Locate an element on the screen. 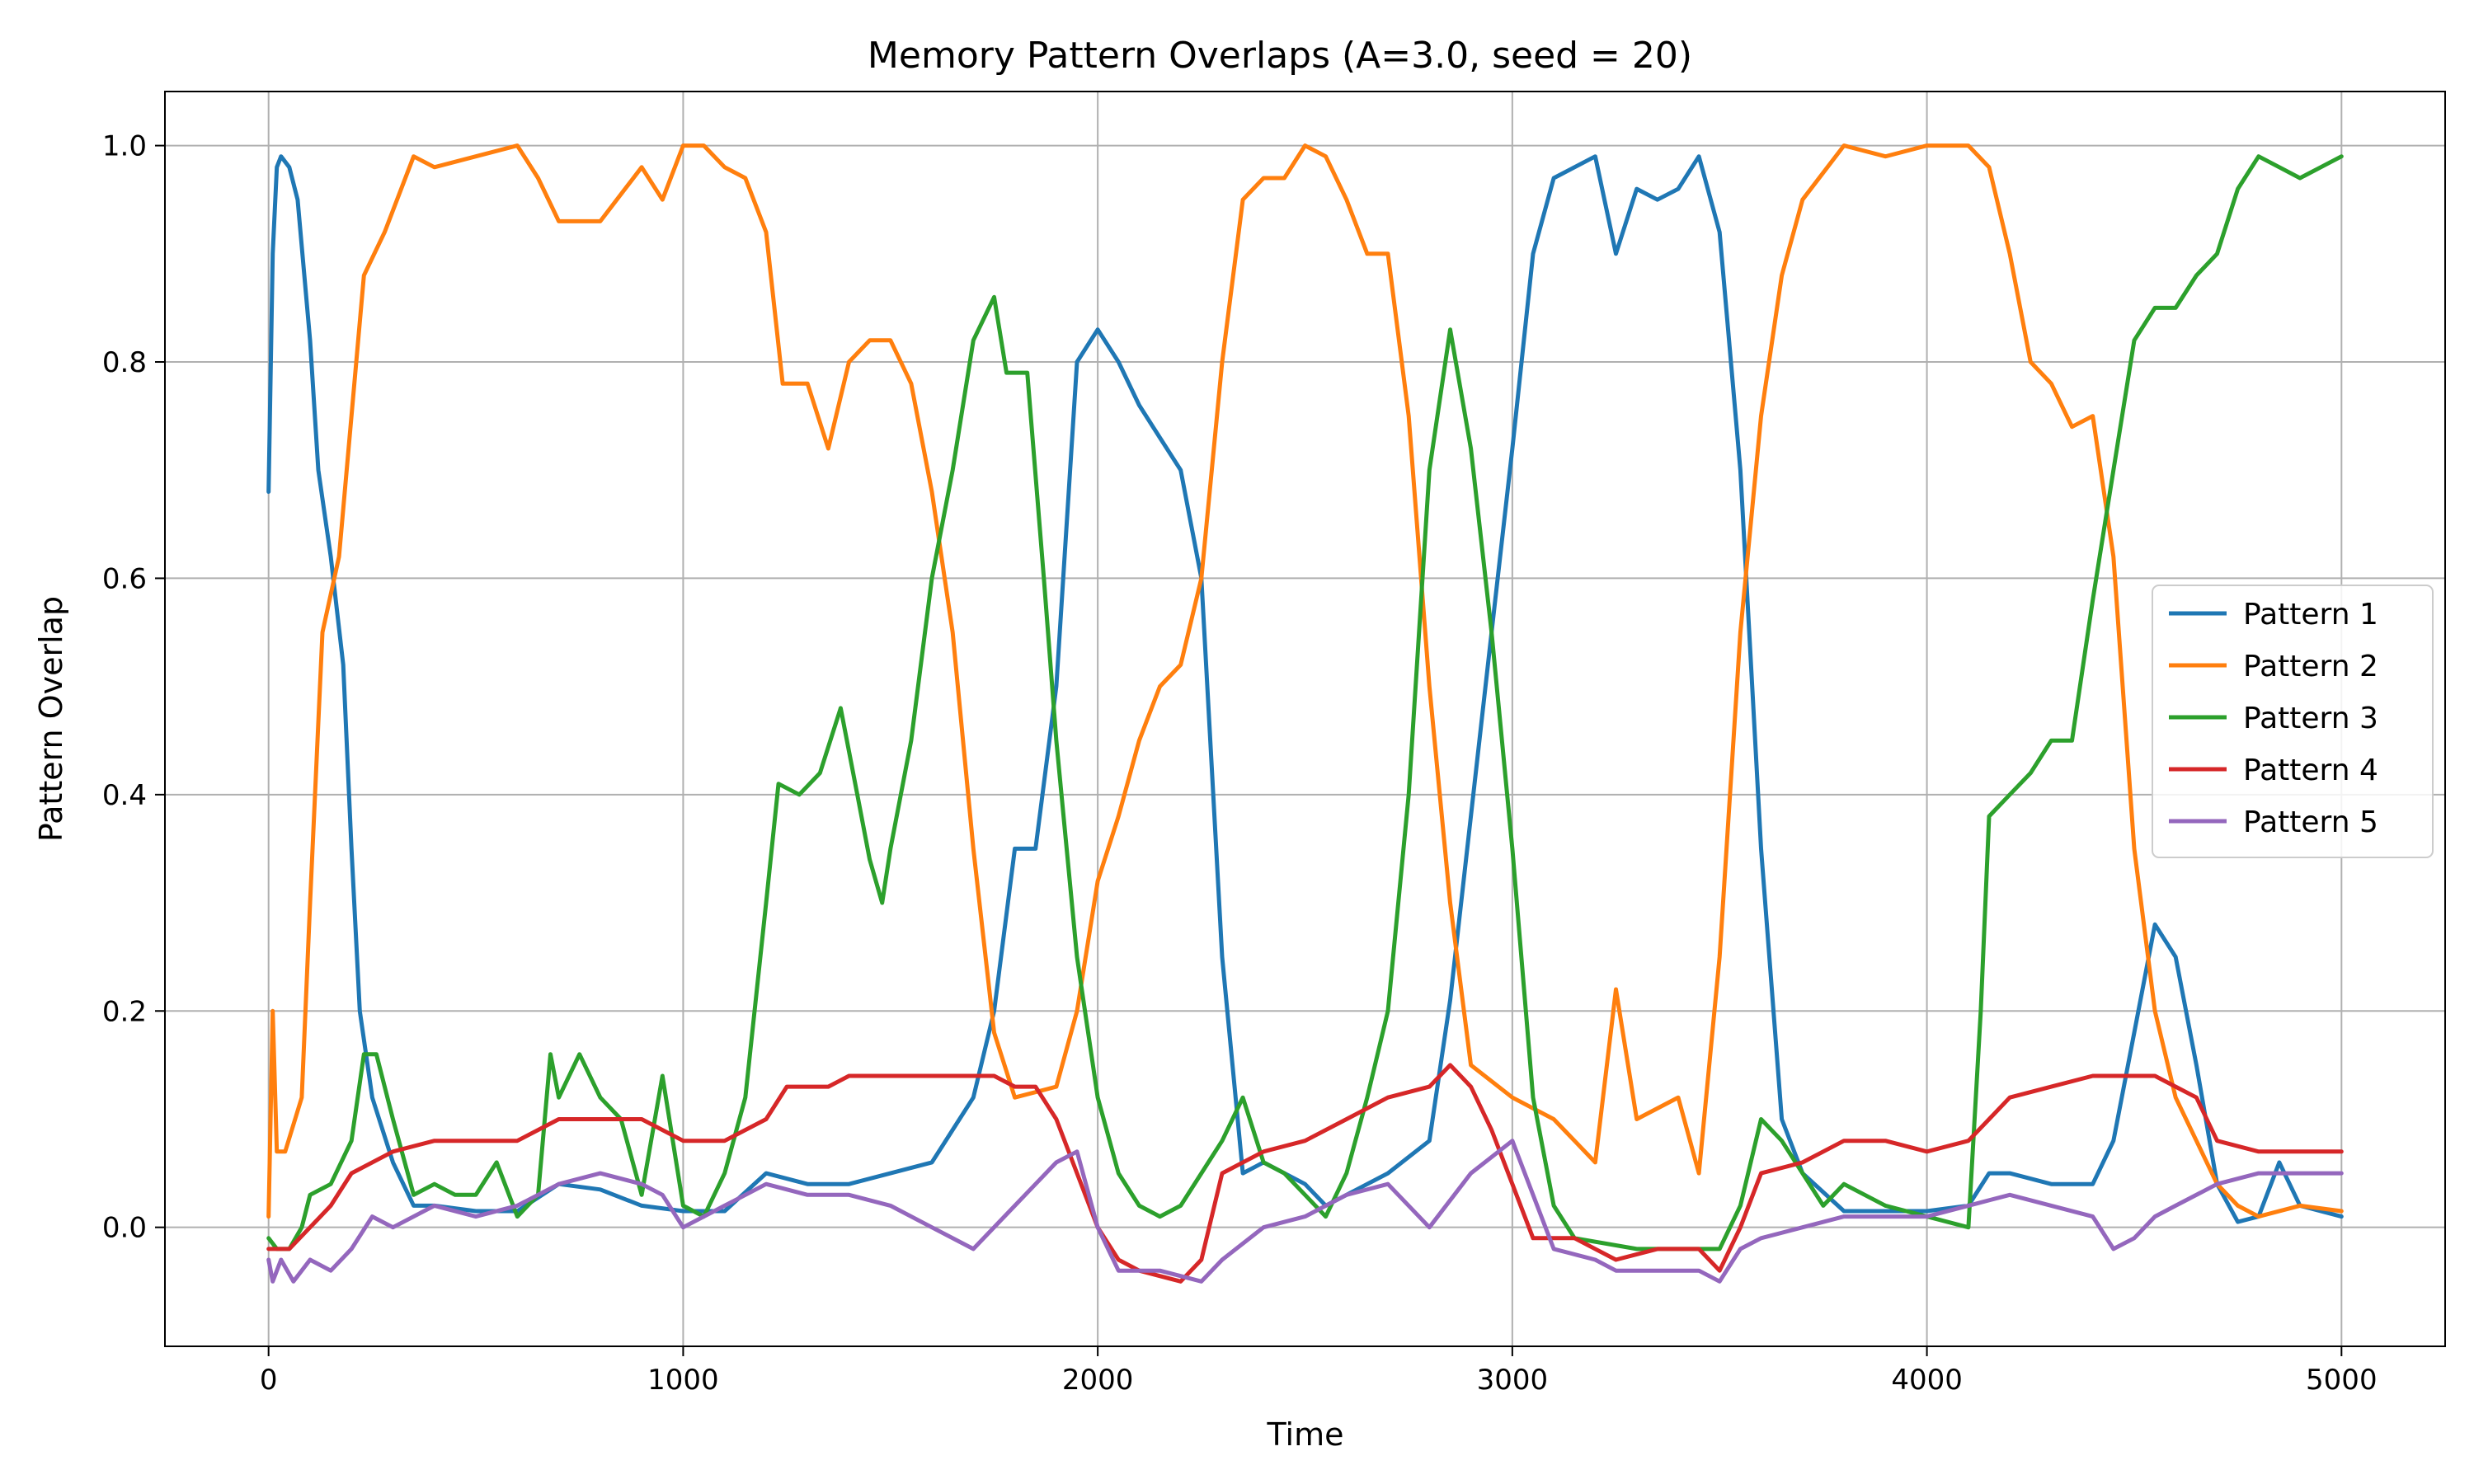 Image resolution: width=2474 pixels, height=1484 pixels. y-tick-label: 0.0 is located at coordinates (124, 1228).